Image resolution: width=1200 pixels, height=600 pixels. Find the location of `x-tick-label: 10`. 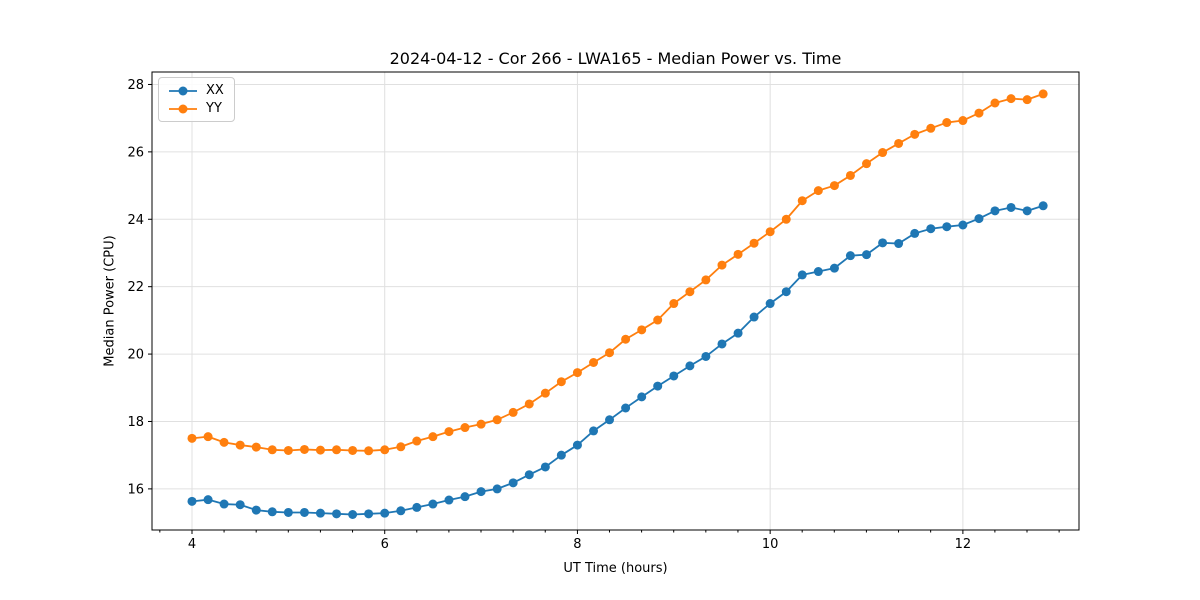

x-tick-label: 10 is located at coordinates (770, 544).